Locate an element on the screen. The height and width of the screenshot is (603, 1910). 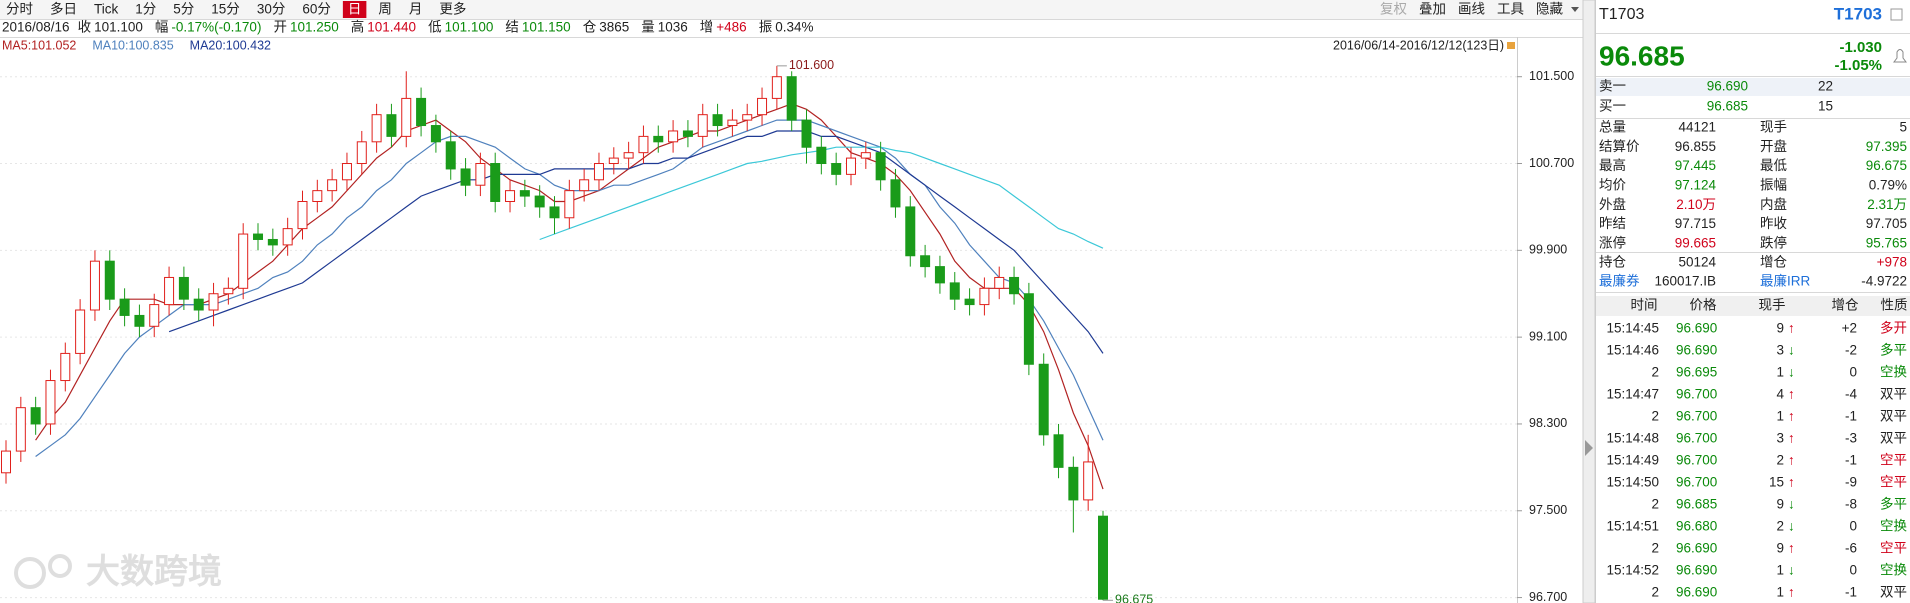
change: -1.030 is located at coordinates (1860, 47).